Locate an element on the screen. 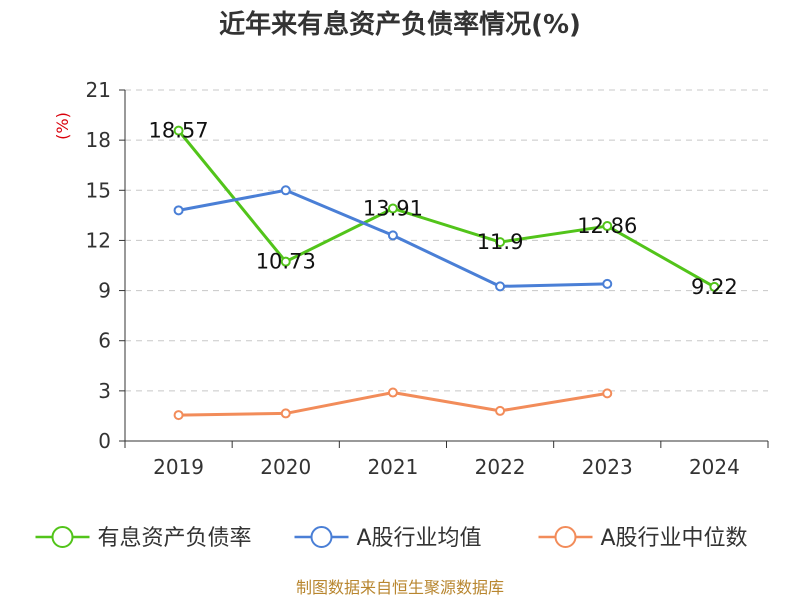 The width and height of the screenshot is (800, 600). y-tick-label: 21 is located at coordinates (98, 90).